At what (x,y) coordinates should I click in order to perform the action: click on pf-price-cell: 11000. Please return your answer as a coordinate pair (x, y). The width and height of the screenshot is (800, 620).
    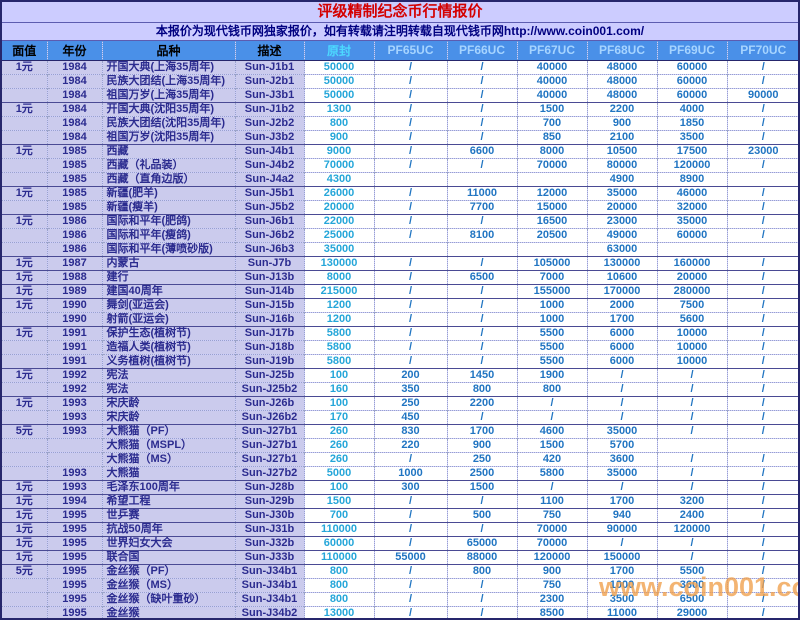
    Looking at the image, I should click on (621, 611).